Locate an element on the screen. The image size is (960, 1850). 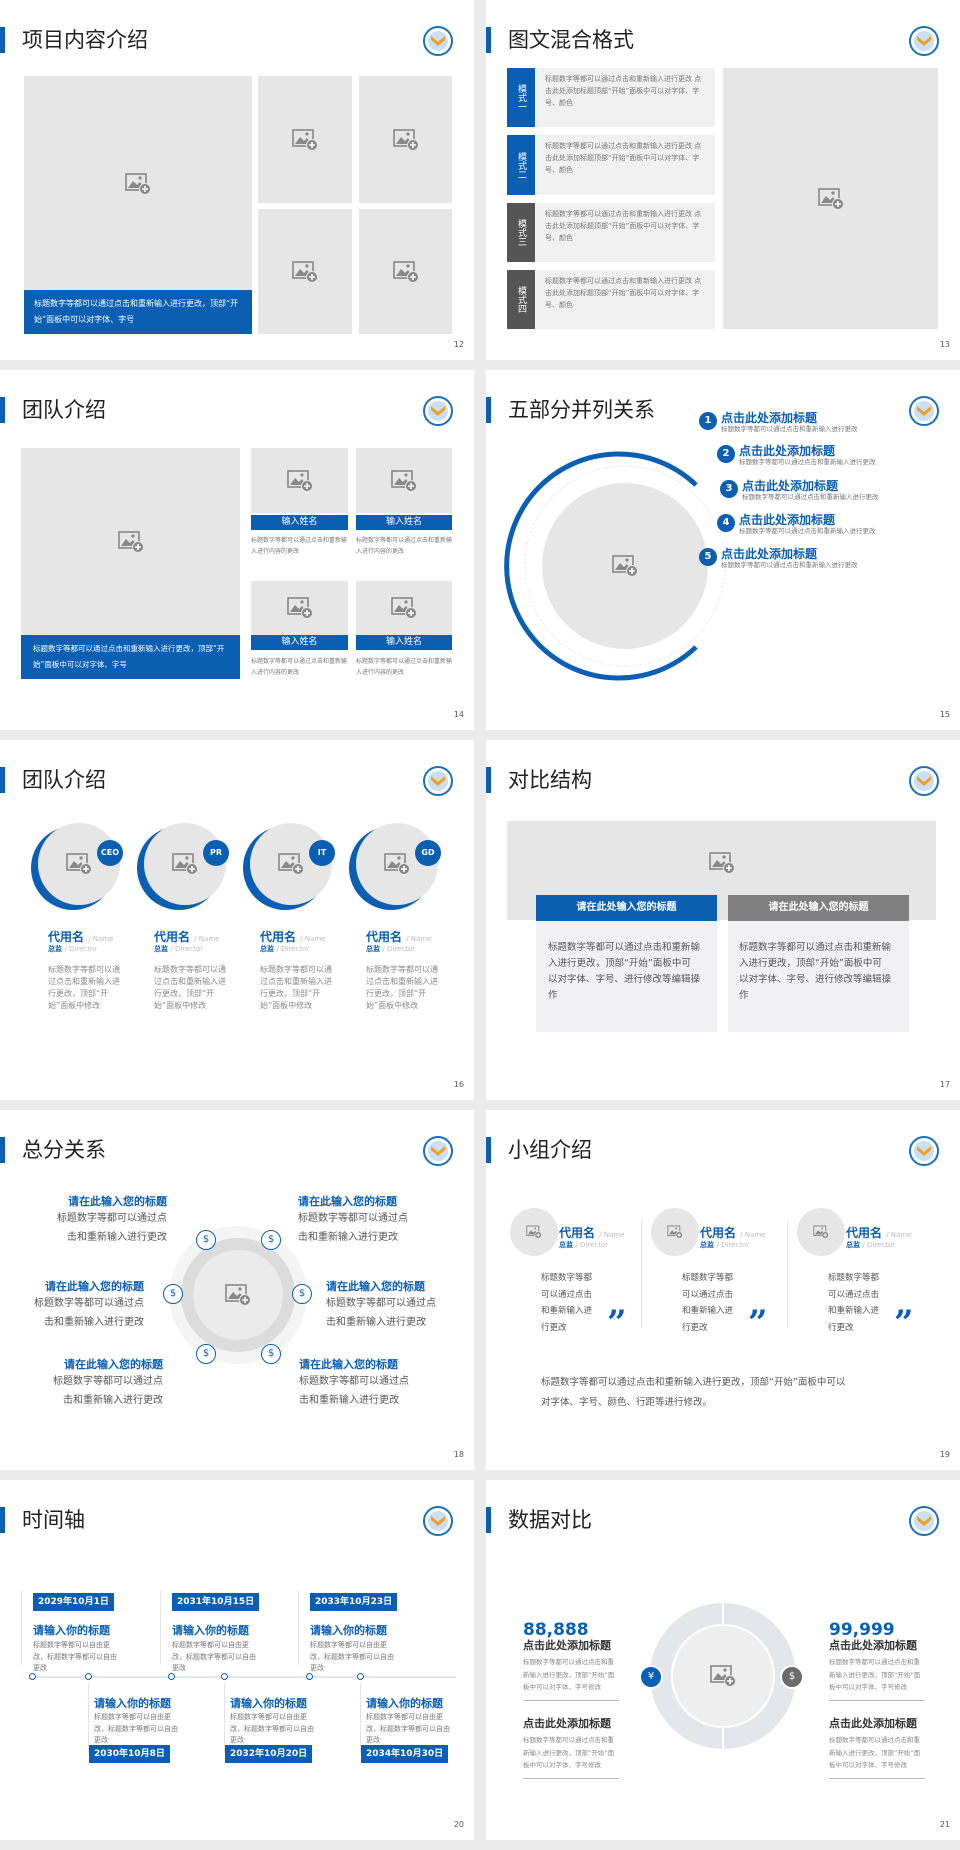
text-line: 行更改 is located at coordinates (695, 1327).